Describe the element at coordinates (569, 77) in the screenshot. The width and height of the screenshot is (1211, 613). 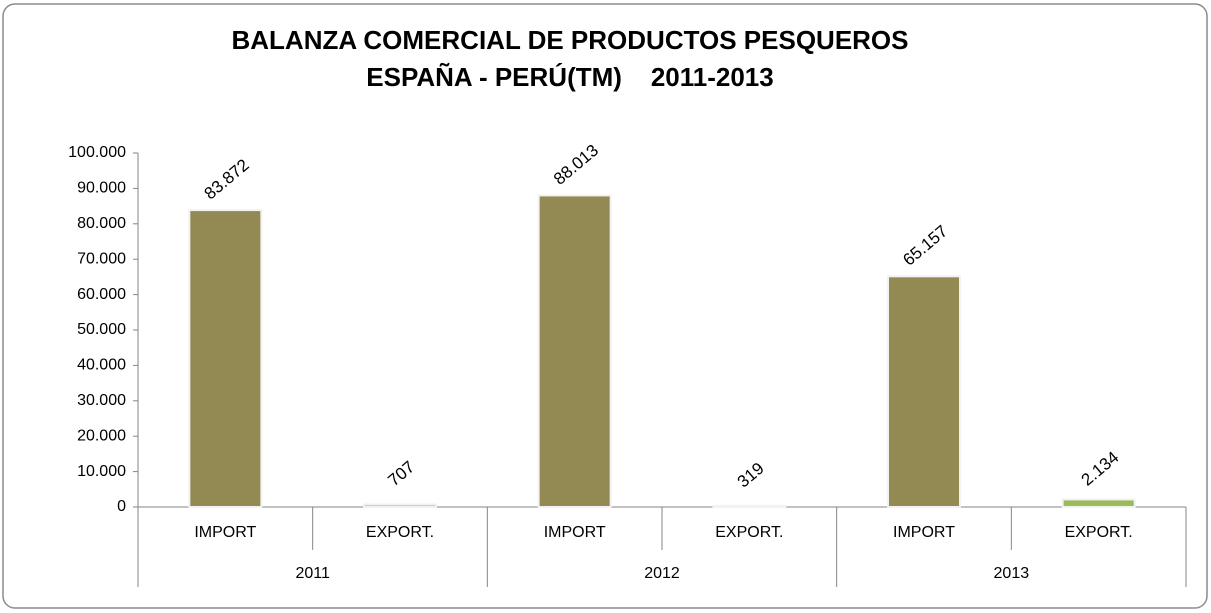
I see `chart-title: ESPAÑA - PERÚ(TM) 2011-2013` at that location.